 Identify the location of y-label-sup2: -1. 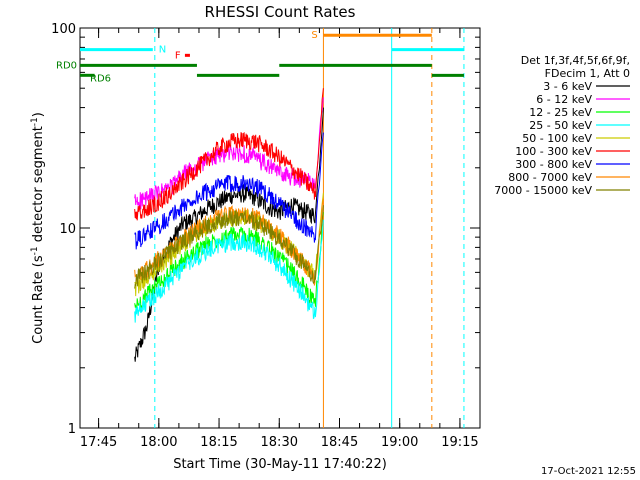
(35, 121).